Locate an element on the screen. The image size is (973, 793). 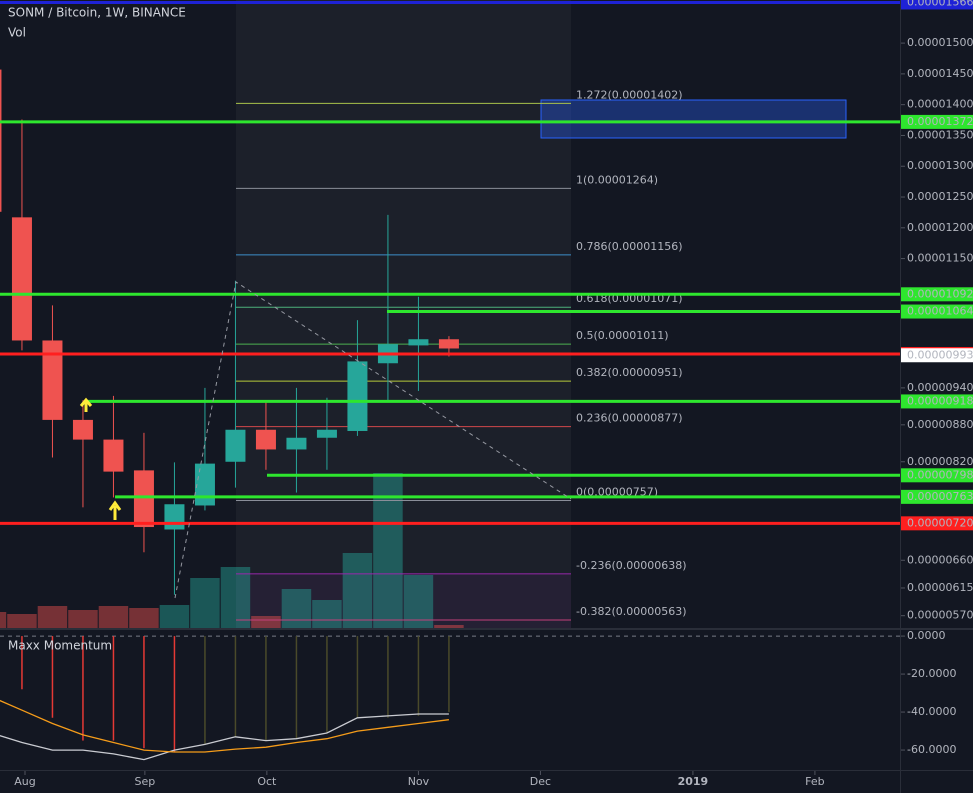
indicator-tick-label: -40.0000 is located at coordinates (931, 711).